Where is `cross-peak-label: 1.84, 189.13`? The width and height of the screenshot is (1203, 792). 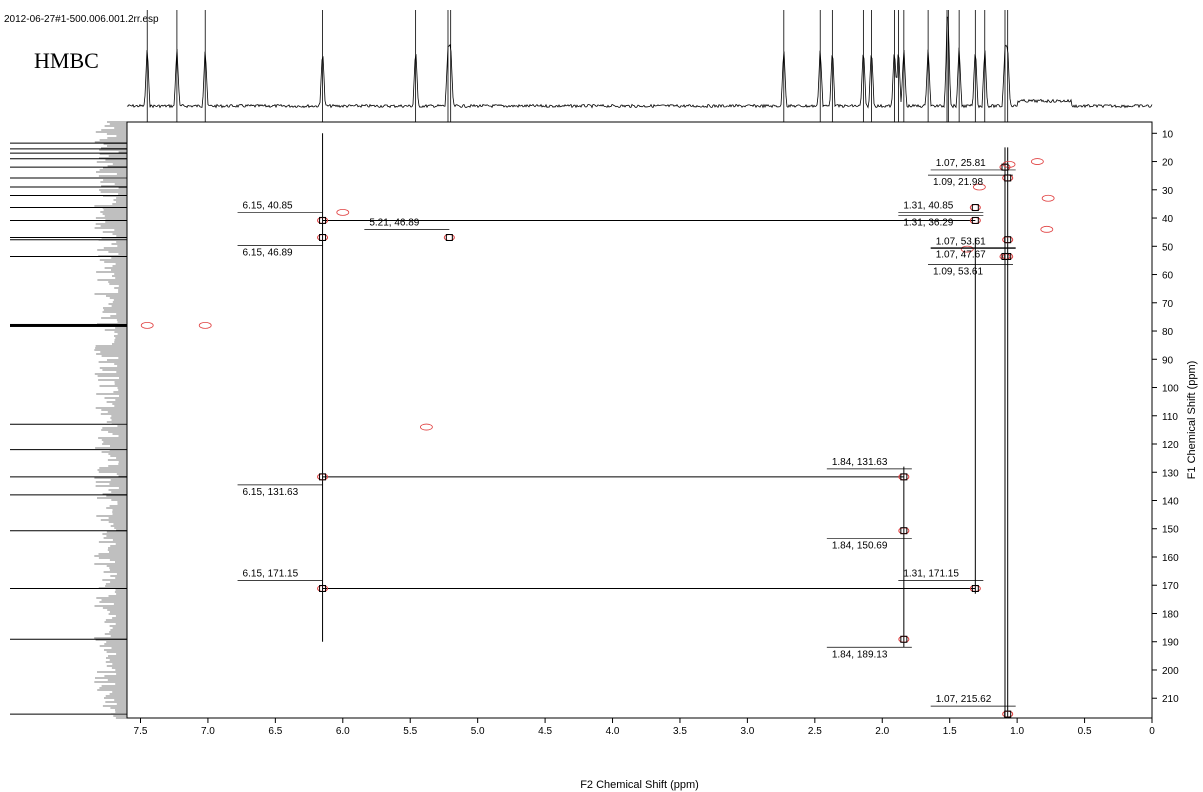
cross-peak-label: 1.84, 189.13 is located at coordinates (860, 654).